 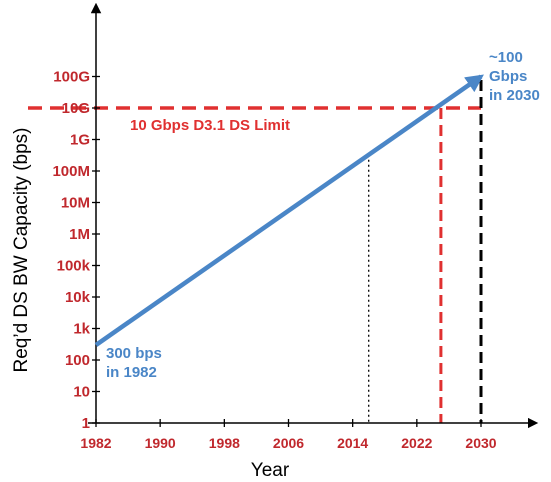 I want to click on annotation-line: Gbps, so click(x=508, y=76).